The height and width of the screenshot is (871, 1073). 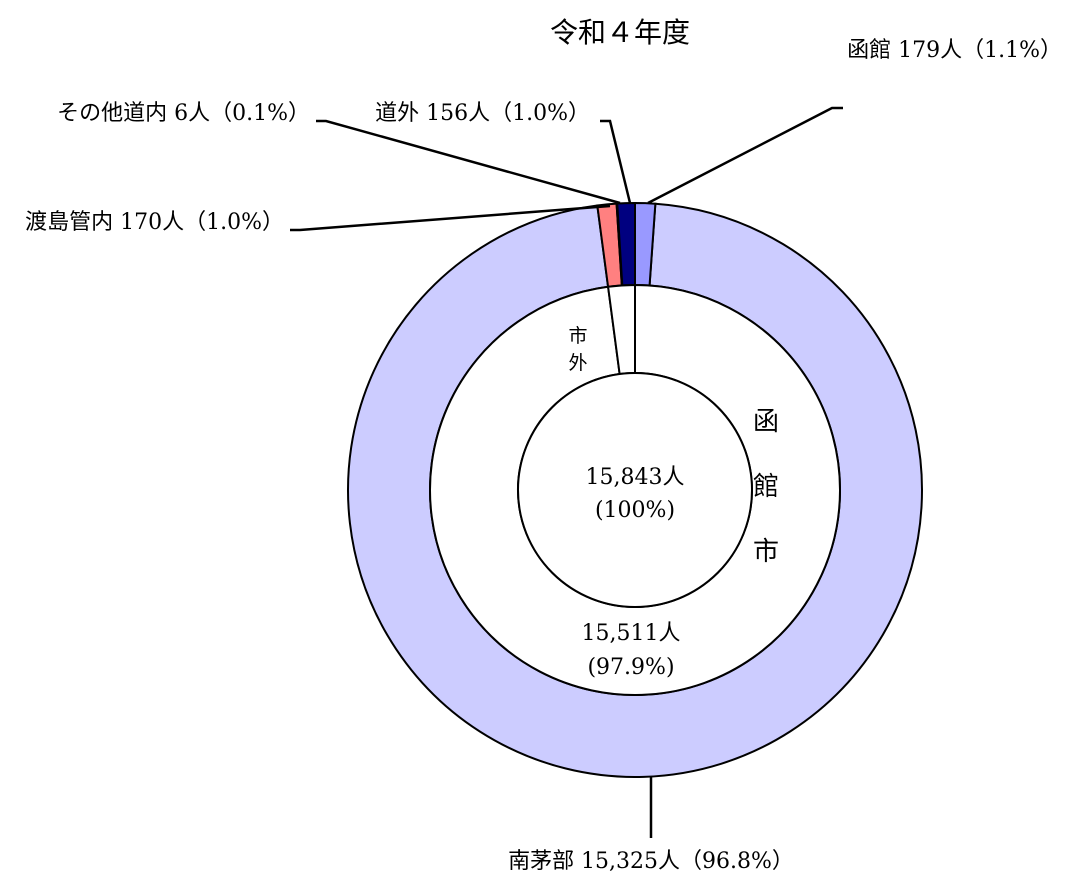 I want to click on outer-slice-label: 函館 179人（1.1%）, so click(x=954, y=50).